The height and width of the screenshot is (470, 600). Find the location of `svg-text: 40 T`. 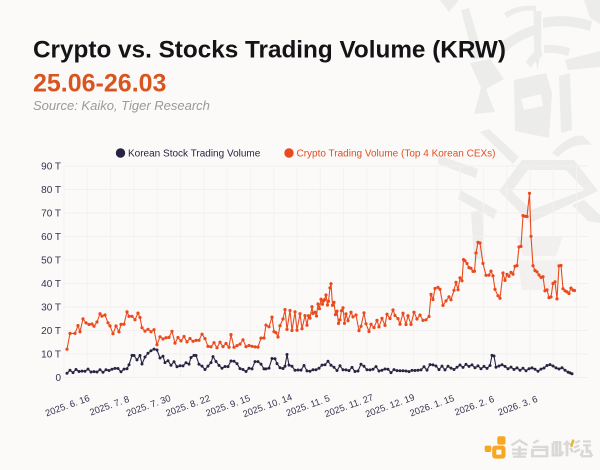

svg-text: 40 T is located at coordinates (51, 284).